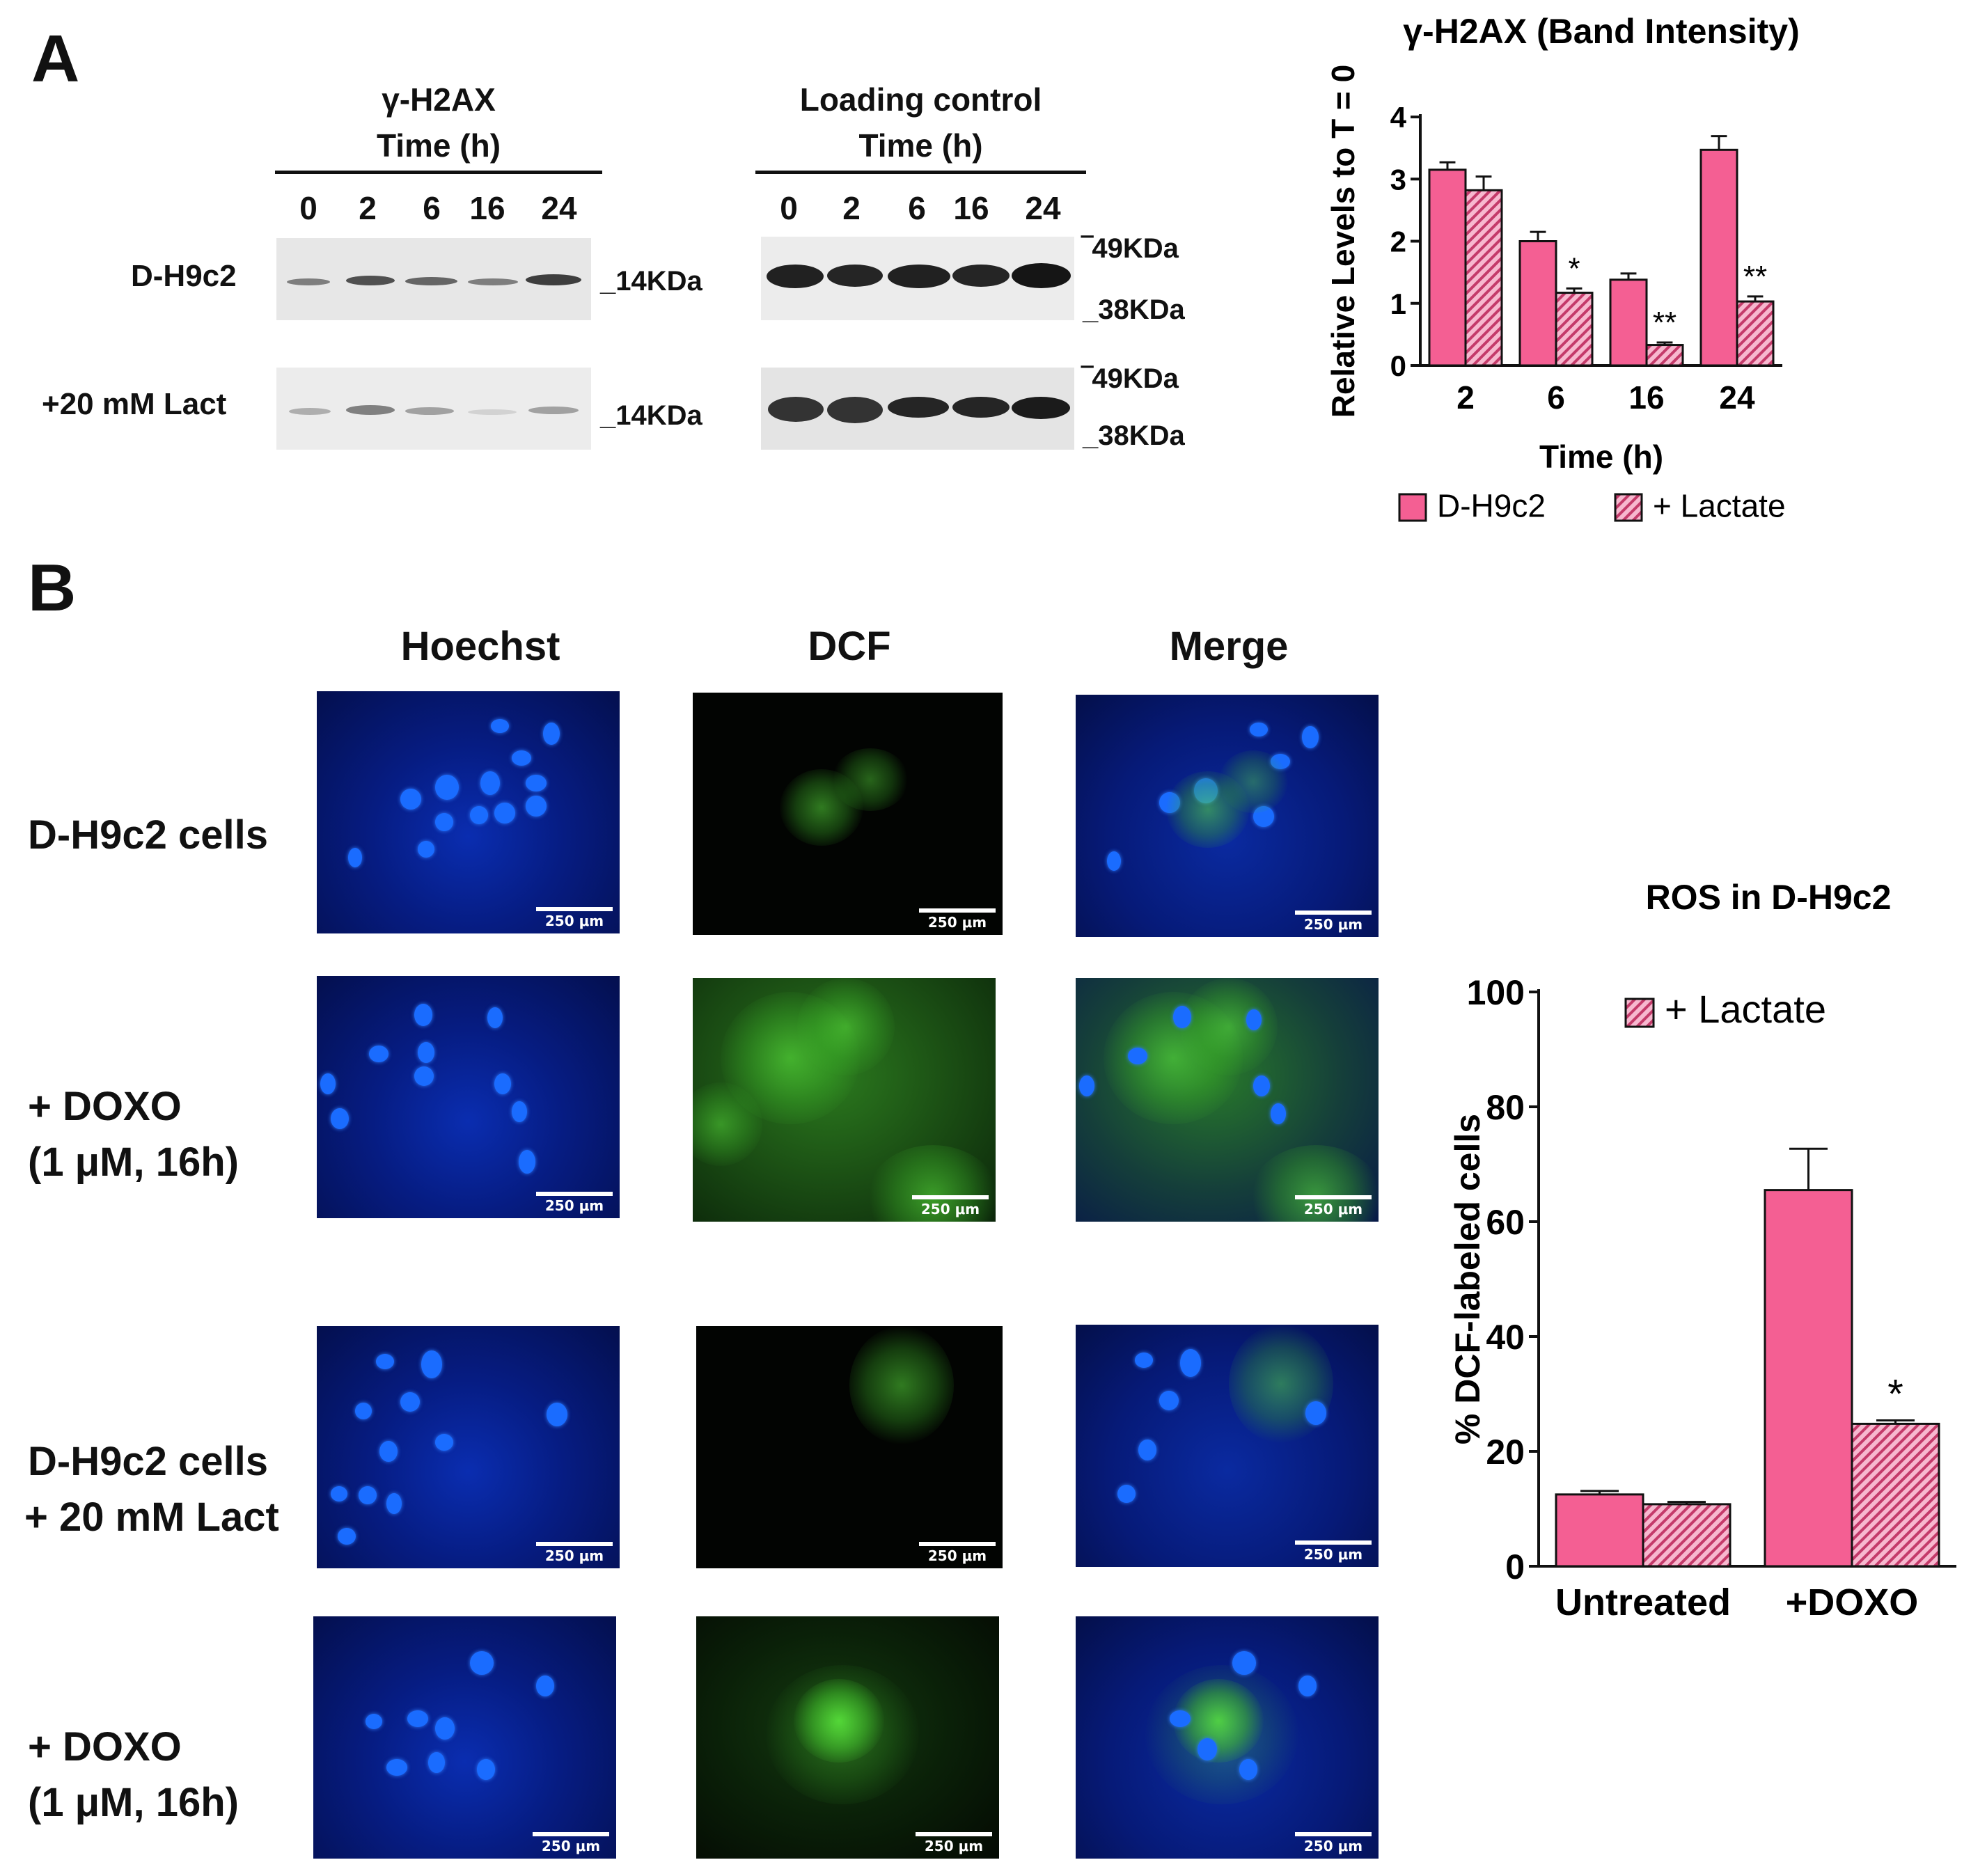 The image size is (1971, 1876). Describe the element at coordinates (847, 1737) in the screenshot. I see `image-dcf-row4: 250 μm` at that location.